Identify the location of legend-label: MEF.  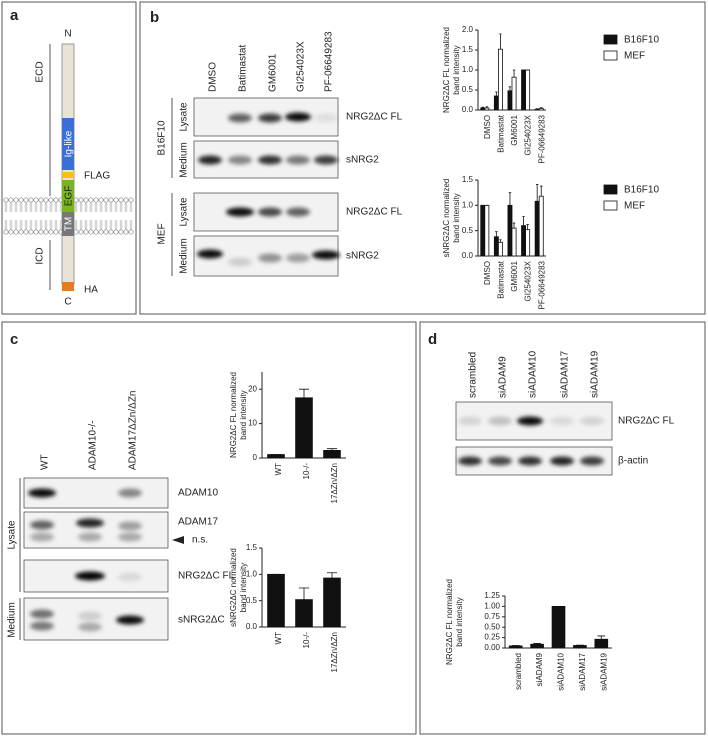
(634, 206).